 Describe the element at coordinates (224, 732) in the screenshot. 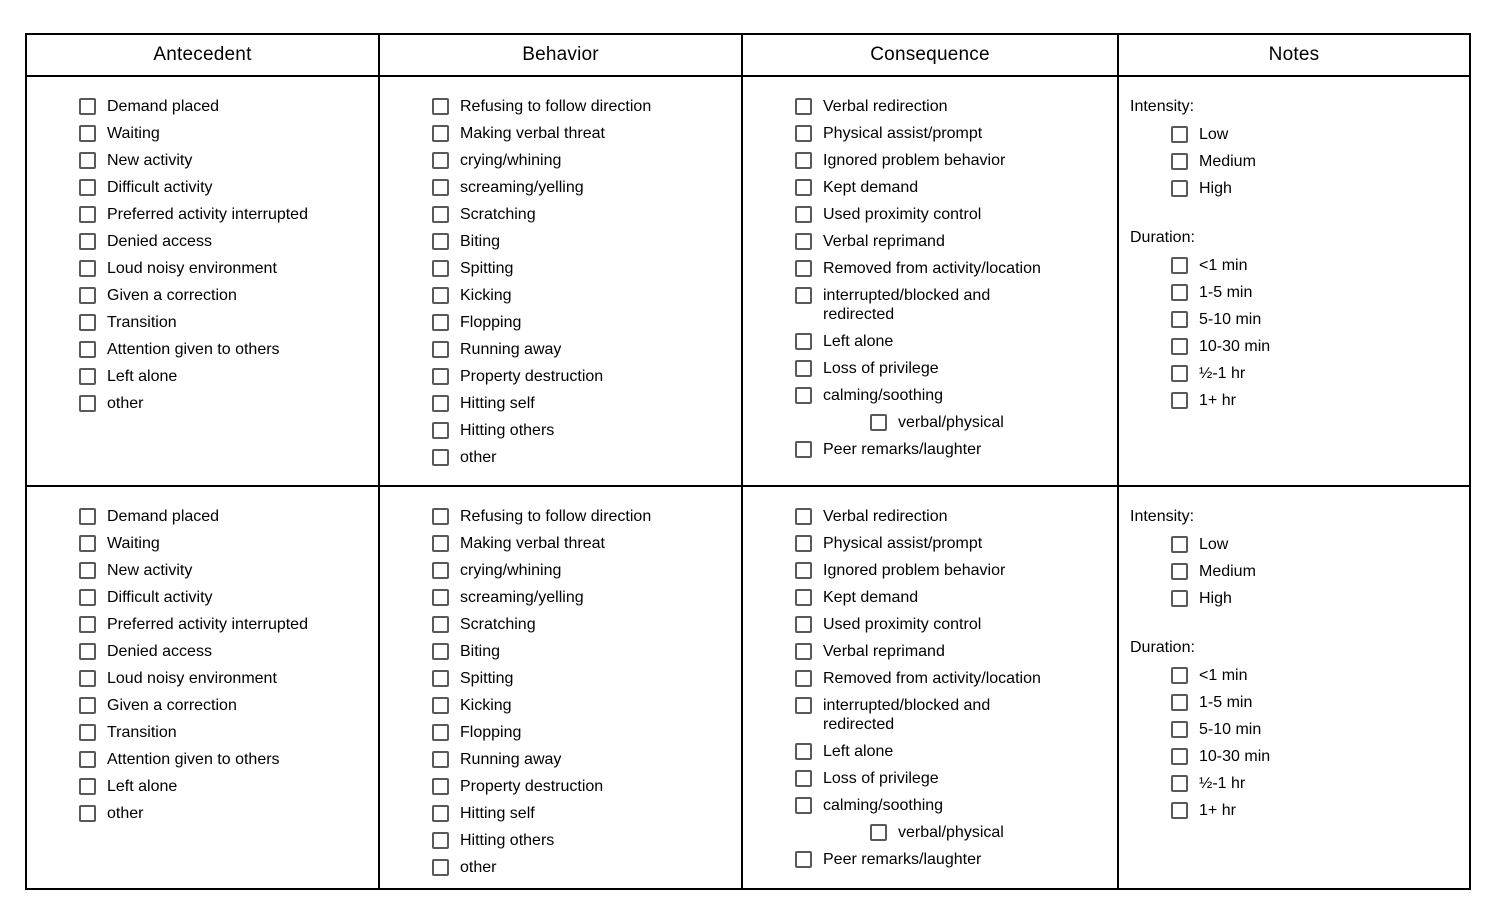

I see `checklist-item: Transition` at that location.